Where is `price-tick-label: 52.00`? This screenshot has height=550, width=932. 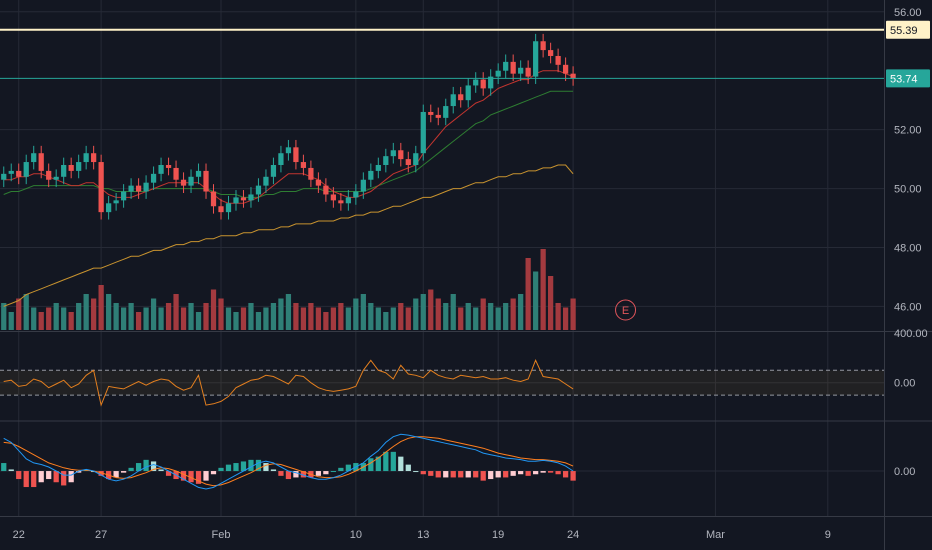
price-tick-label: 52.00 is located at coordinates (908, 131).